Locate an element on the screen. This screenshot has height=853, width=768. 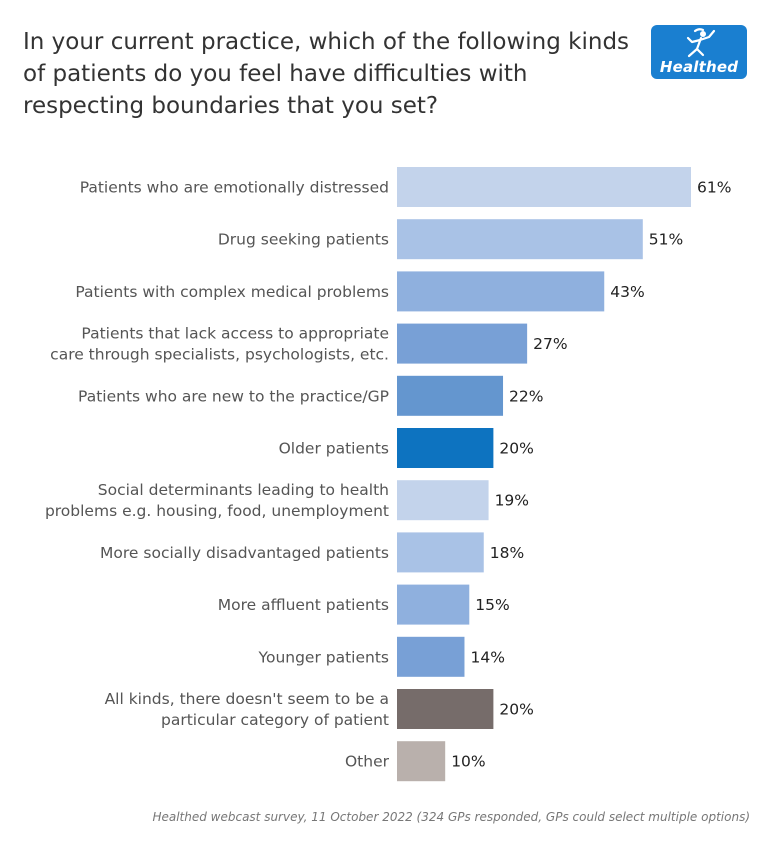
value-label-2: 43% is located at coordinates (627, 292).